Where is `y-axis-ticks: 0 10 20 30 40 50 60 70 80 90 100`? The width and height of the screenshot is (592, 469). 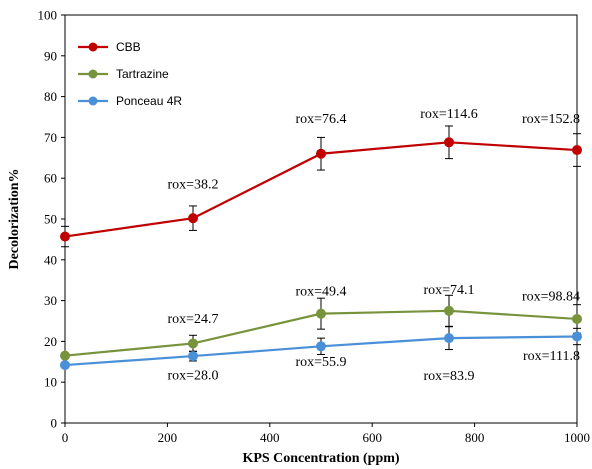 y-axis-ticks: 0 10 20 30 40 50 60 70 80 90 100 is located at coordinates (51, 219).